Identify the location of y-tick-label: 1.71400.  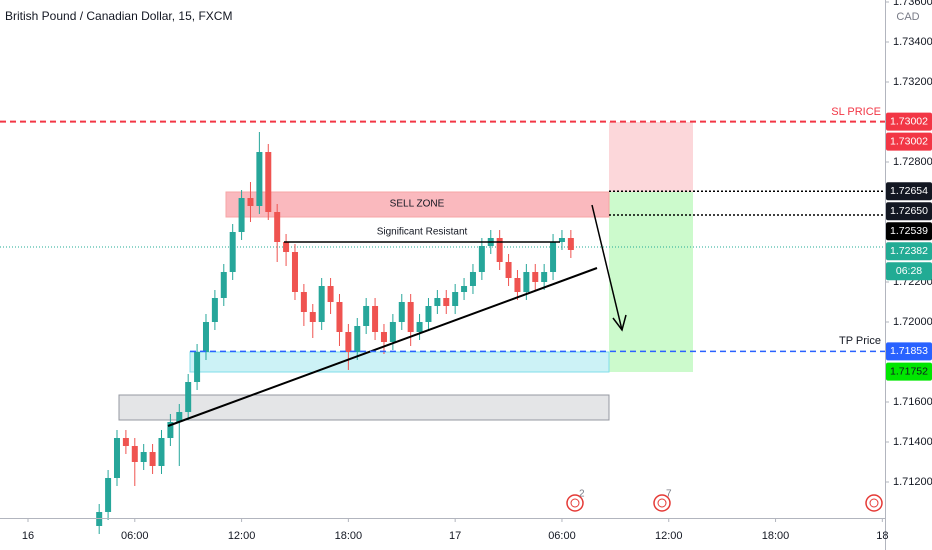
(912, 442).